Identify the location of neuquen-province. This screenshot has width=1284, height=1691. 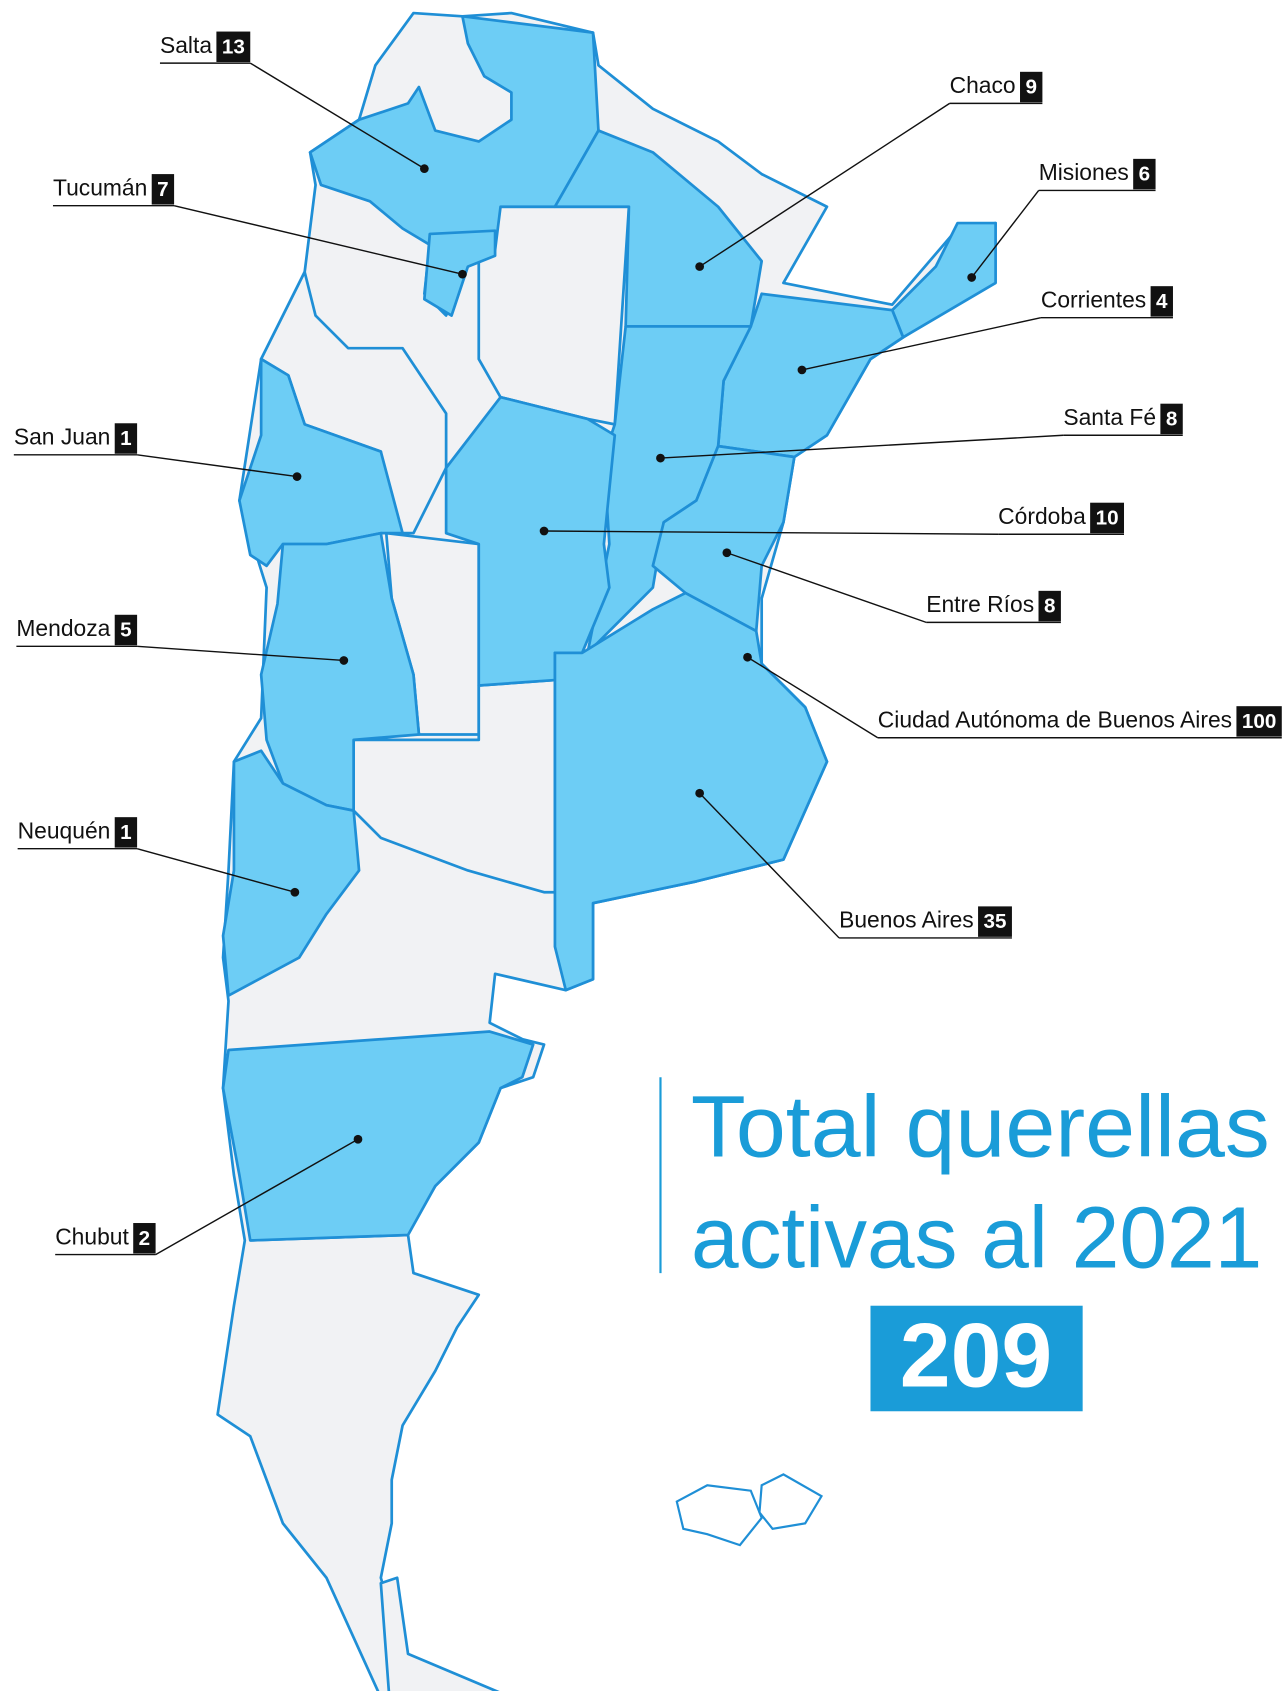
(291, 873).